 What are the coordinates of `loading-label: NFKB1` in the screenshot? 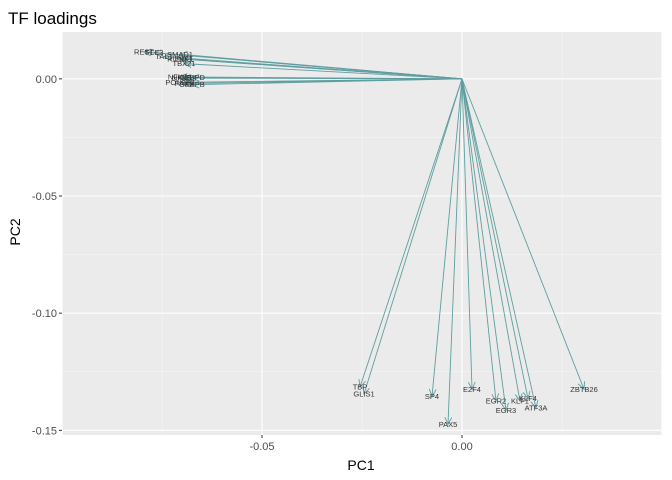 It's located at (180, 76).